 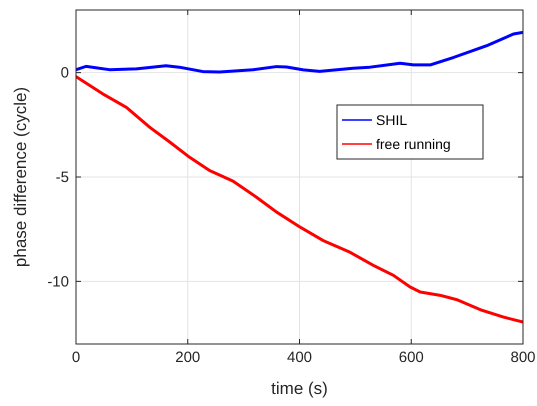 I want to click on legend-label: free running, so click(x=413, y=144).